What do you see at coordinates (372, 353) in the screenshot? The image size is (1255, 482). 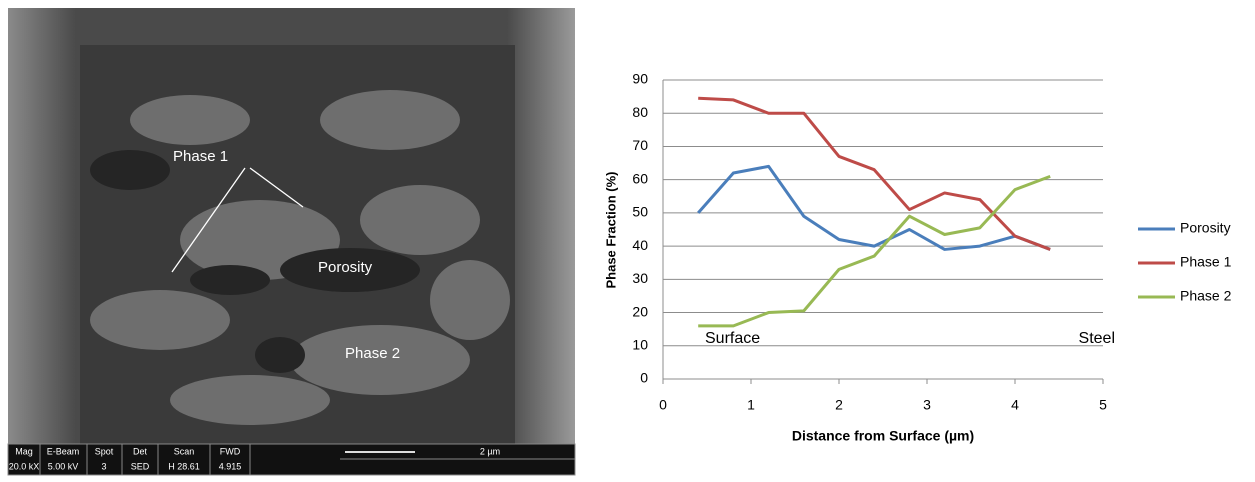 I see `phase-label: Phase 2` at bounding box center [372, 353].